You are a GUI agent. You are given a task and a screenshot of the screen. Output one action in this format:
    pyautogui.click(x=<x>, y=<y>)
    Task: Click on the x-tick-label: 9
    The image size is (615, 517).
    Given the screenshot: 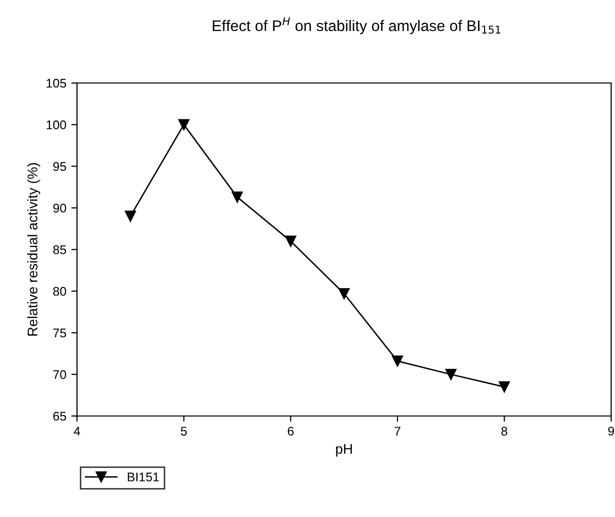 What is the action you would take?
    pyautogui.click(x=611, y=431)
    